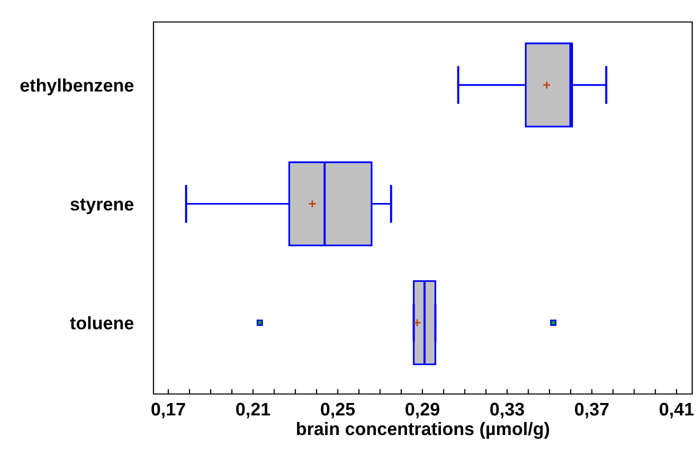 The height and width of the screenshot is (450, 697). I want to click on x-tick-label: 0,33, so click(507, 410).